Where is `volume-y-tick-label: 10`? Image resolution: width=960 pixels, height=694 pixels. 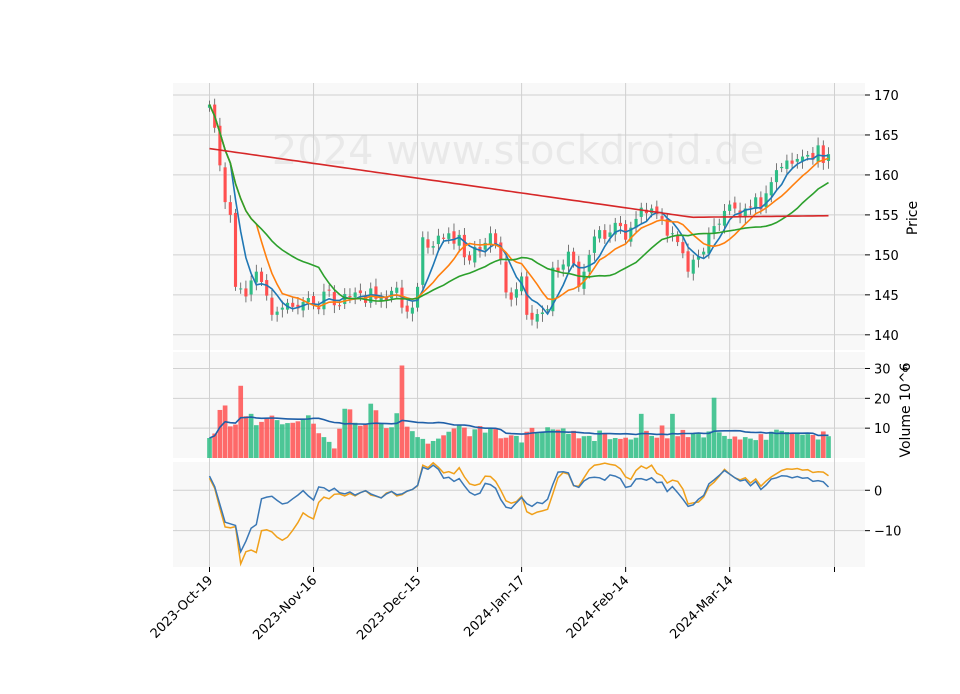
volume-y-tick-label: 10 is located at coordinates (882, 429).